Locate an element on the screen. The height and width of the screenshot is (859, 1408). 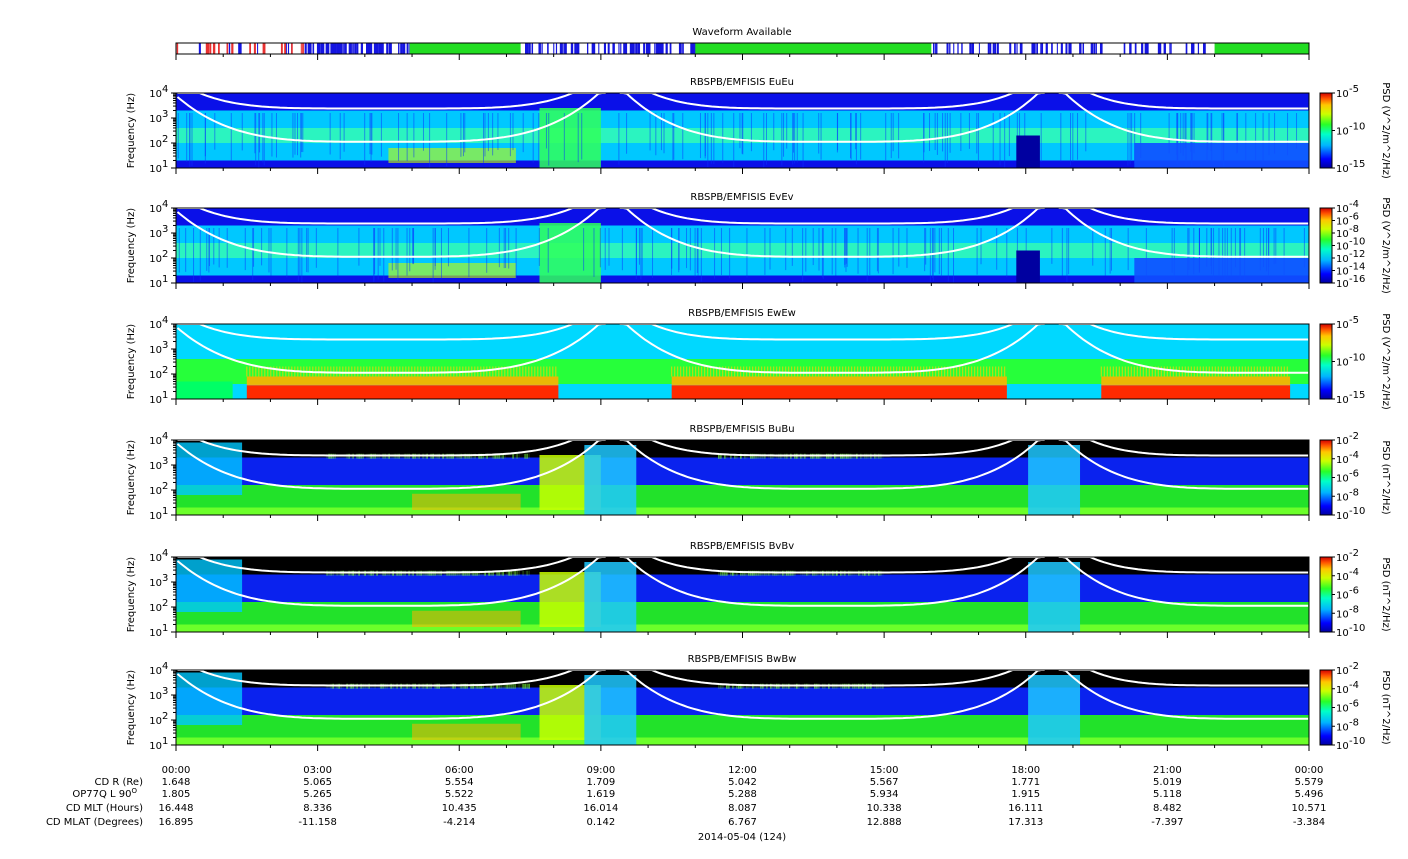
colorbar-tick-exponent: -14 is located at coordinates (1357, 267).